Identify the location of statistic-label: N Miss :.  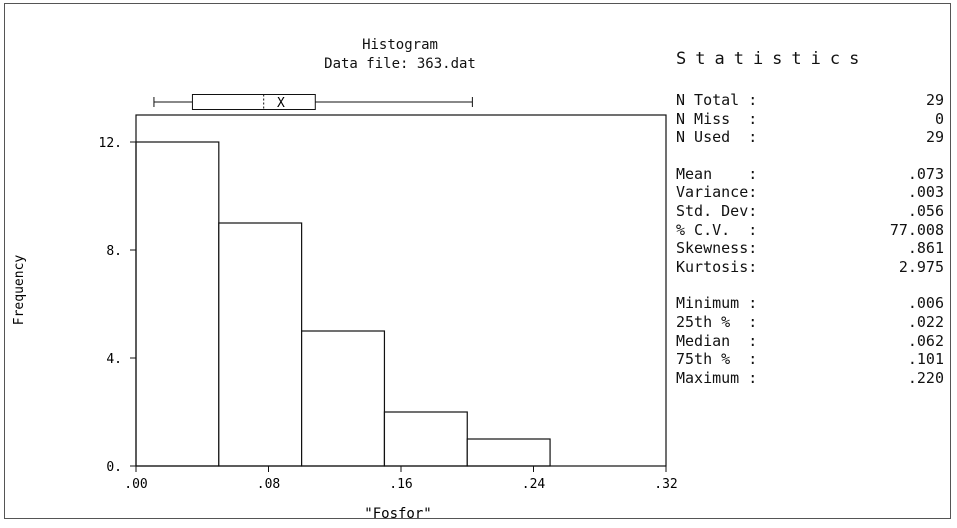
(717, 118).